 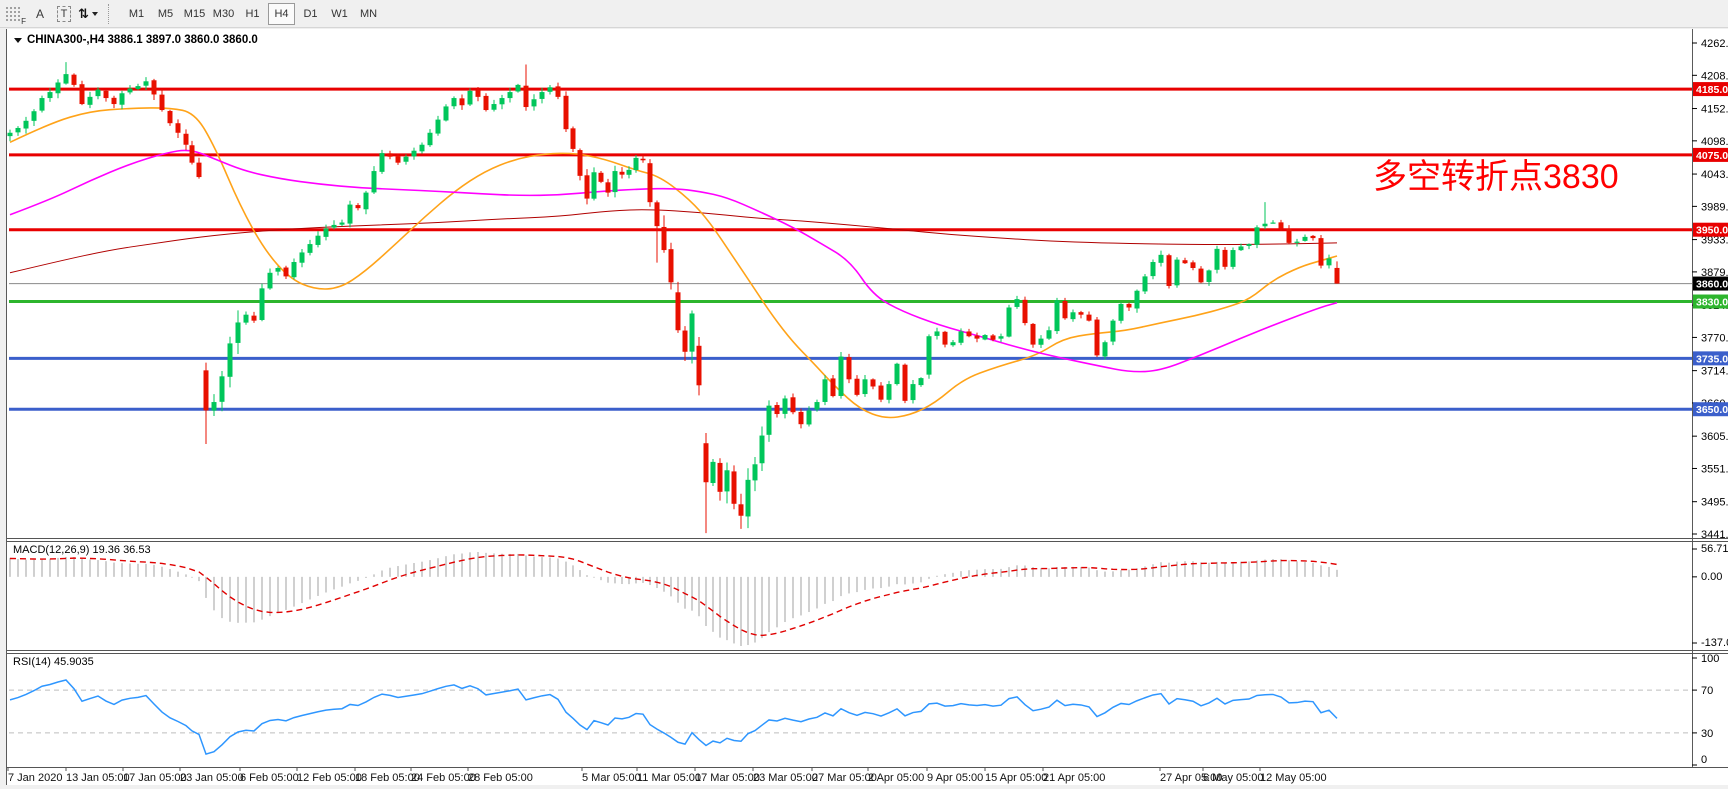 What do you see at coordinates (73, 662) in the screenshot?
I see `rsi-value: 45.9035` at bounding box center [73, 662].